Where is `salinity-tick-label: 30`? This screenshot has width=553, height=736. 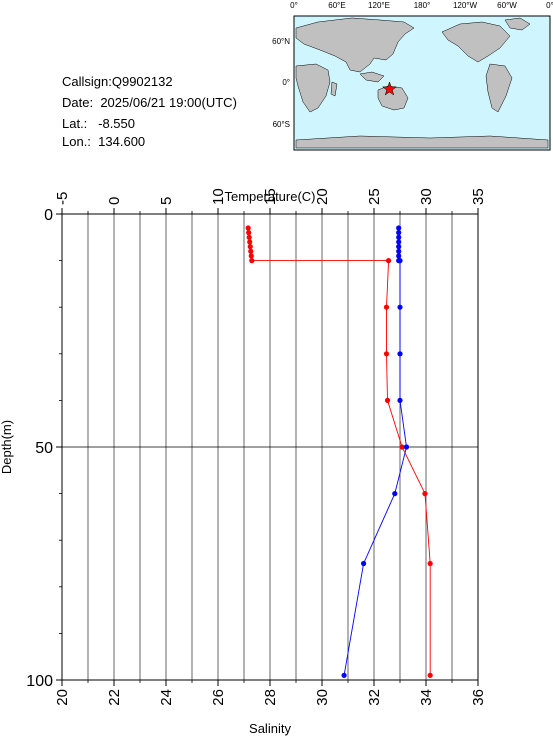 salinity-tick-label: 30 is located at coordinates (322, 697).